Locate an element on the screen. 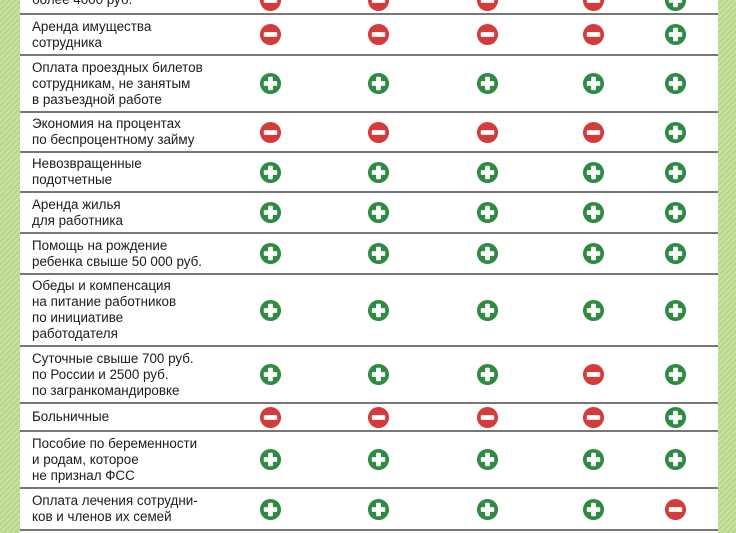 The image size is (736, 533). table-row: Невозвращенные подотчетные is located at coordinates (369, 172).